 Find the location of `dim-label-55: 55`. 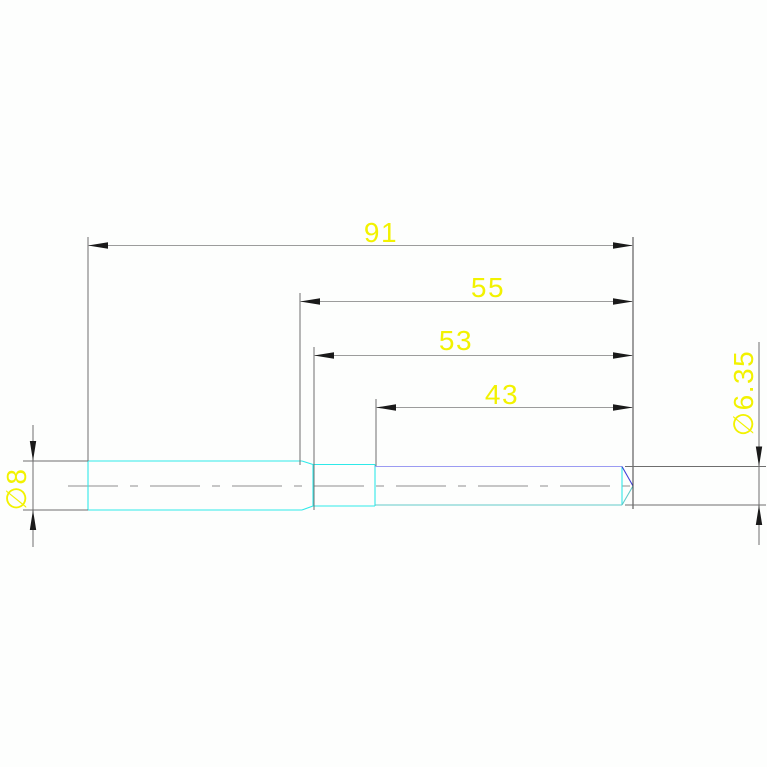

dim-label-55: 55 is located at coordinates (488, 287).